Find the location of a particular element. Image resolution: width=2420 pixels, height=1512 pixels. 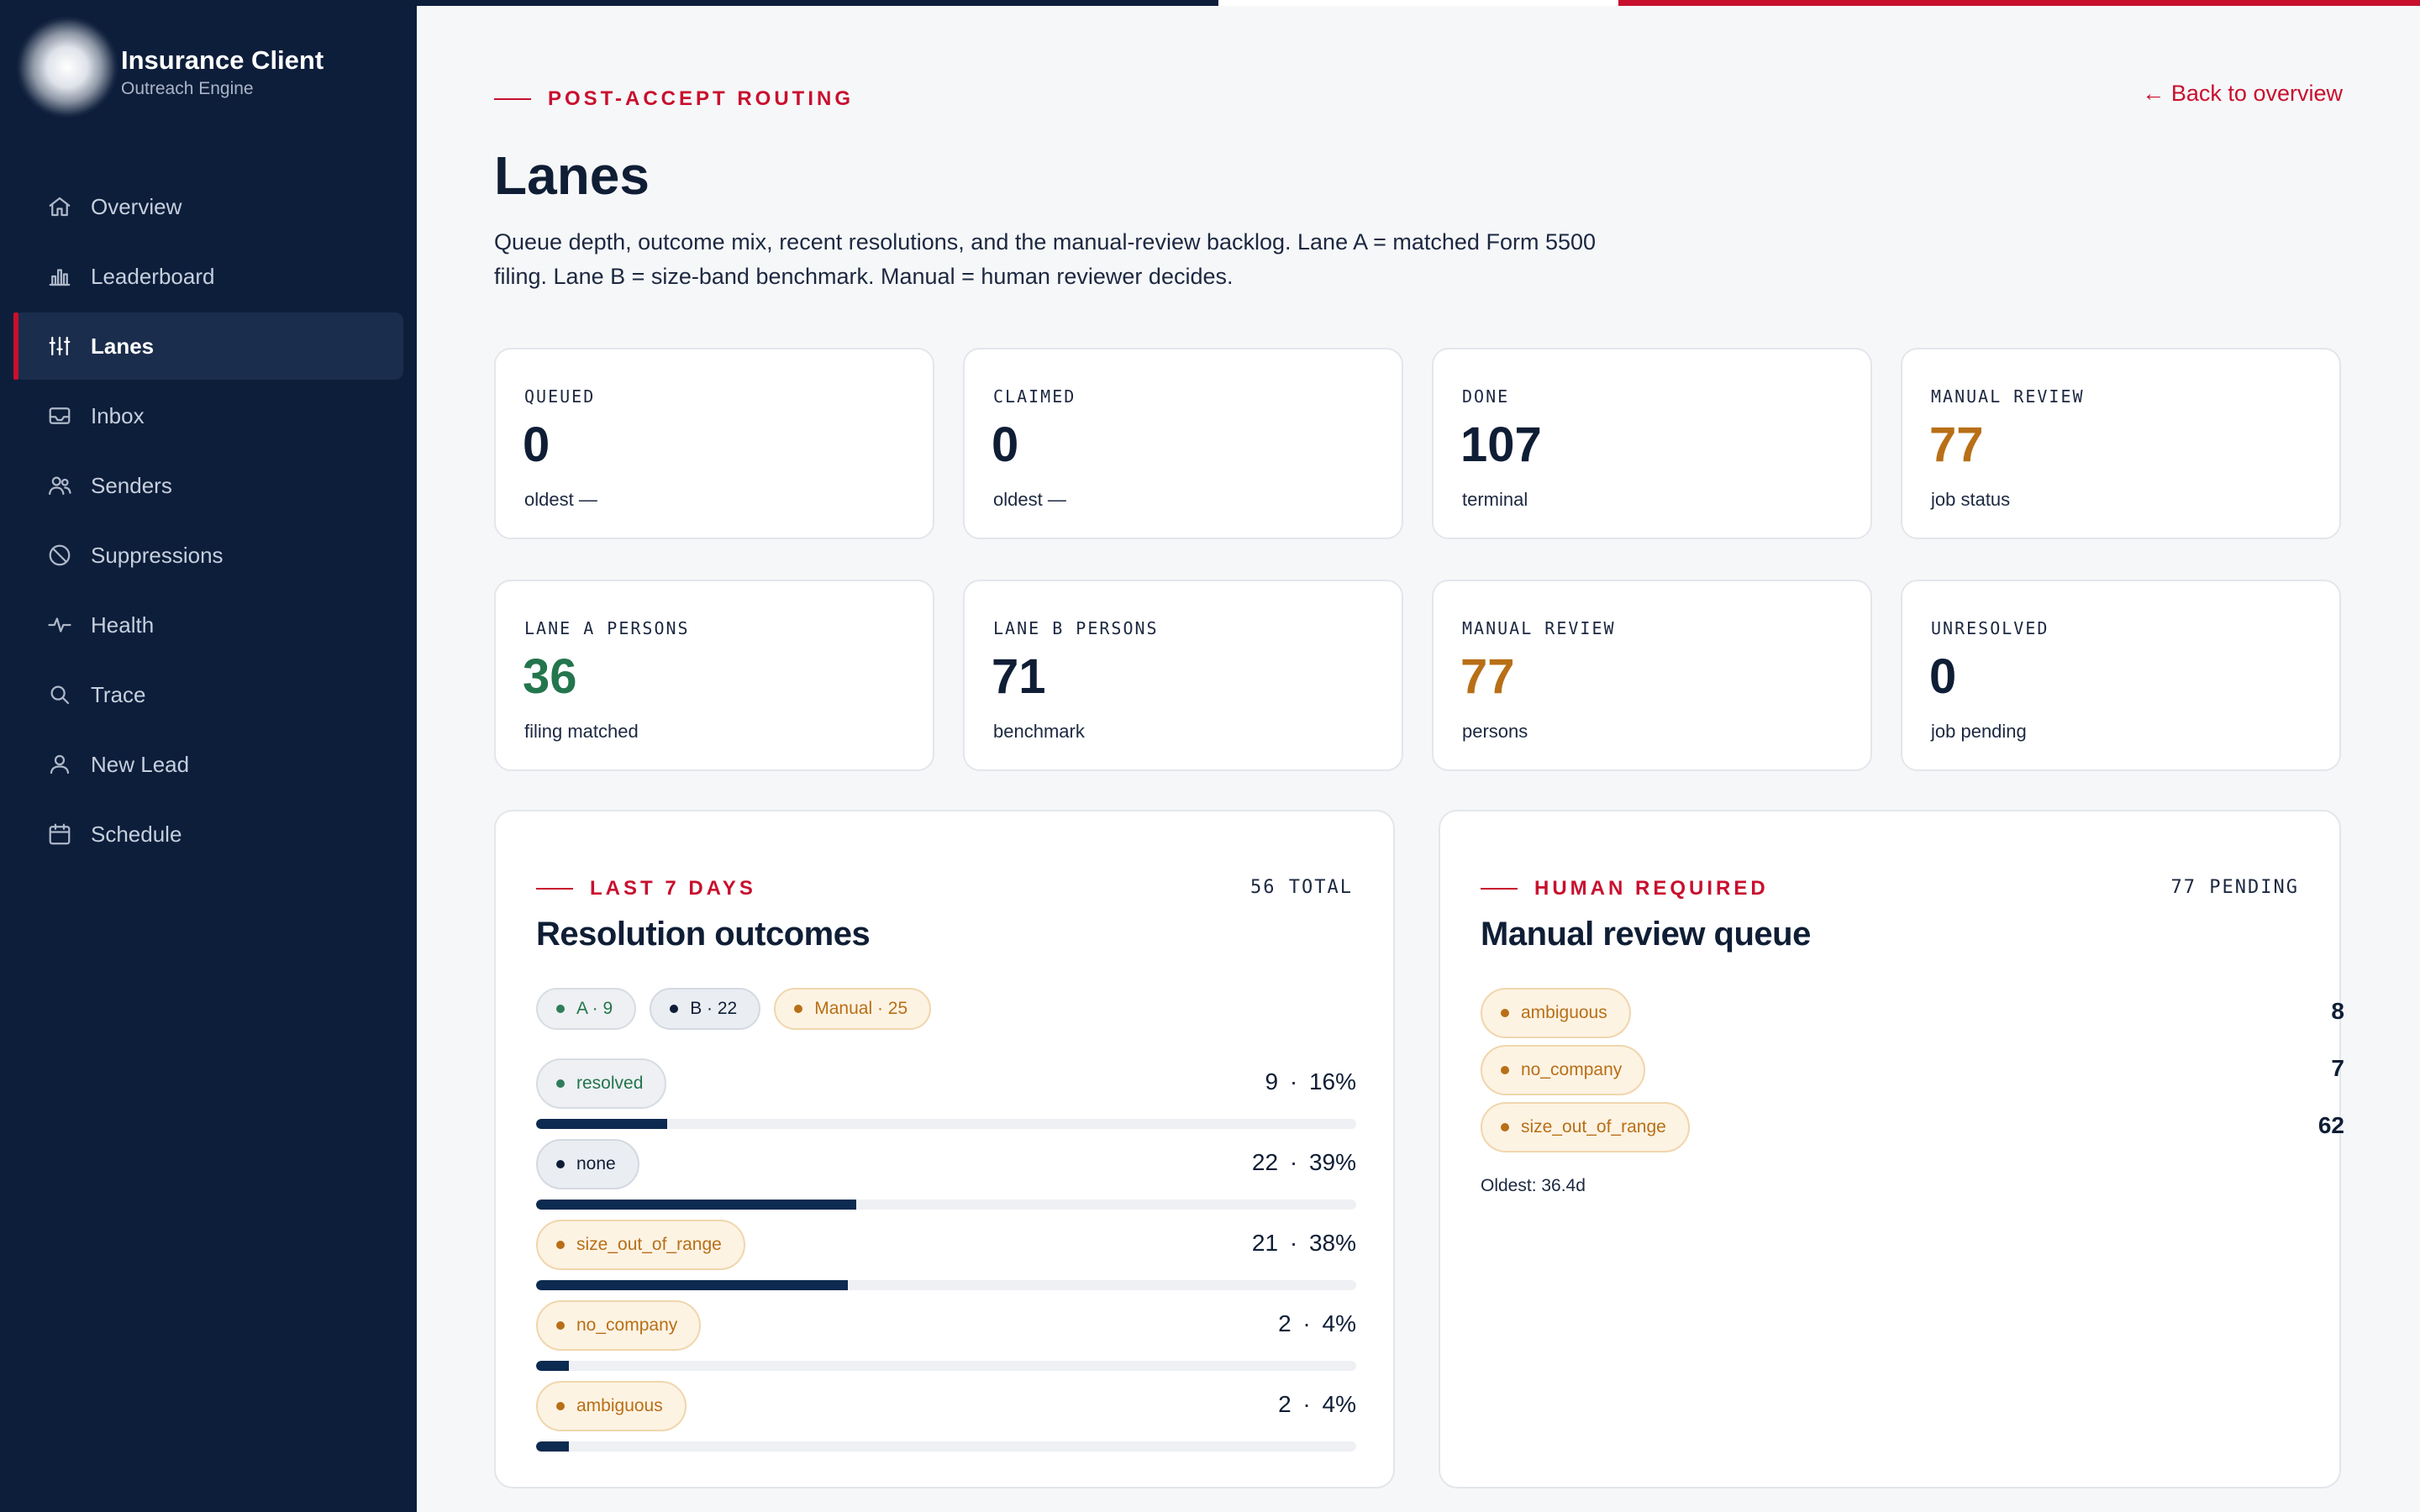

top-stripe-navy is located at coordinates (817, 3).